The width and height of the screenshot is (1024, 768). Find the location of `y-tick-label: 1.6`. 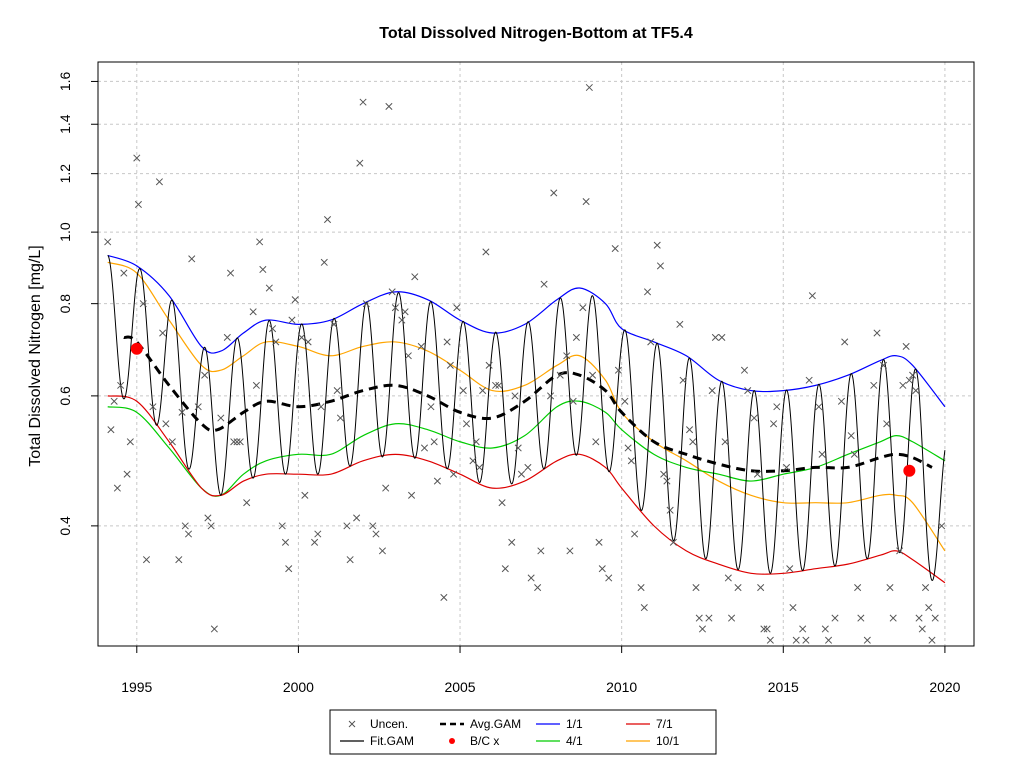

y-tick-label: 1.6 is located at coordinates (65, 81).